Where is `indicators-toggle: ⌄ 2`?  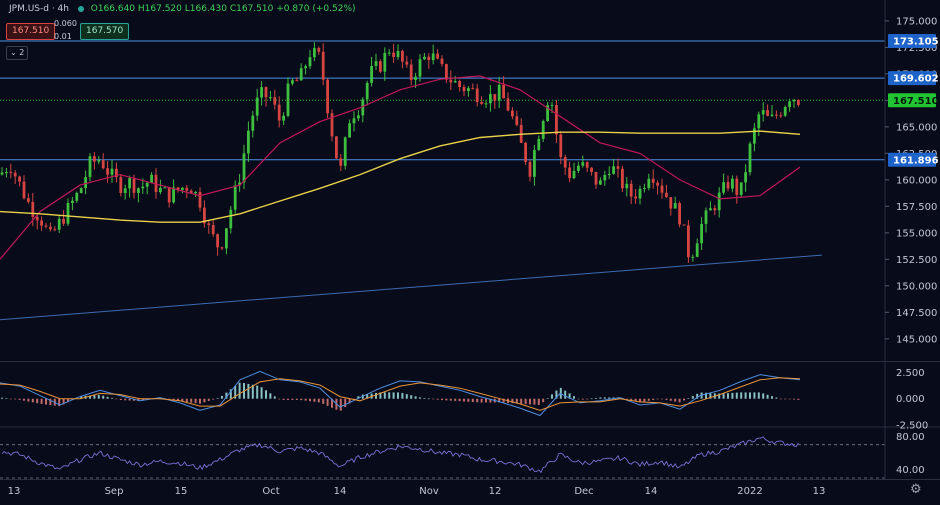
indicators-toggle: ⌄ 2 is located at coordinates (17, 53).